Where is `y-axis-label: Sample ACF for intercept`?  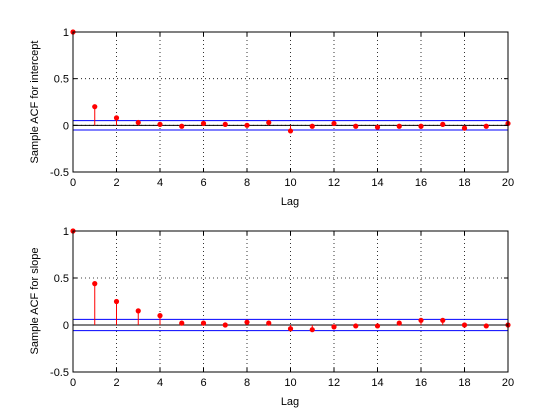
y-axis-label: Sample ACF for intercept is located at coordinates (35, 102).